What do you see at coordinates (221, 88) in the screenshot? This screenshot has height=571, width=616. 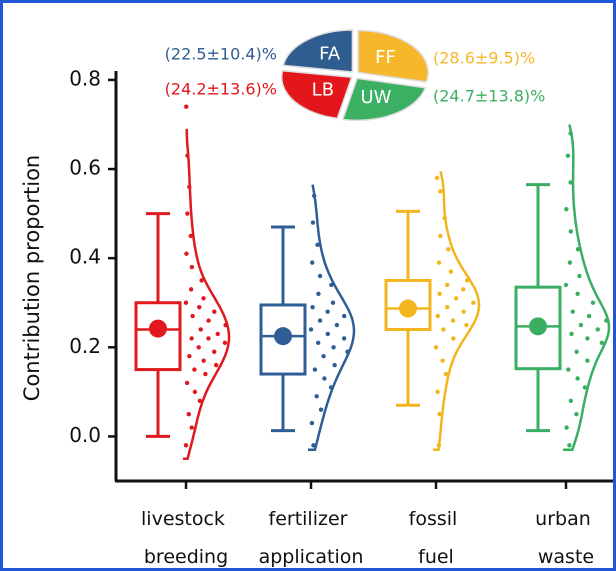 I see `pie-value-label: (24.2±13.6)%` at bounding box center [221, 88].